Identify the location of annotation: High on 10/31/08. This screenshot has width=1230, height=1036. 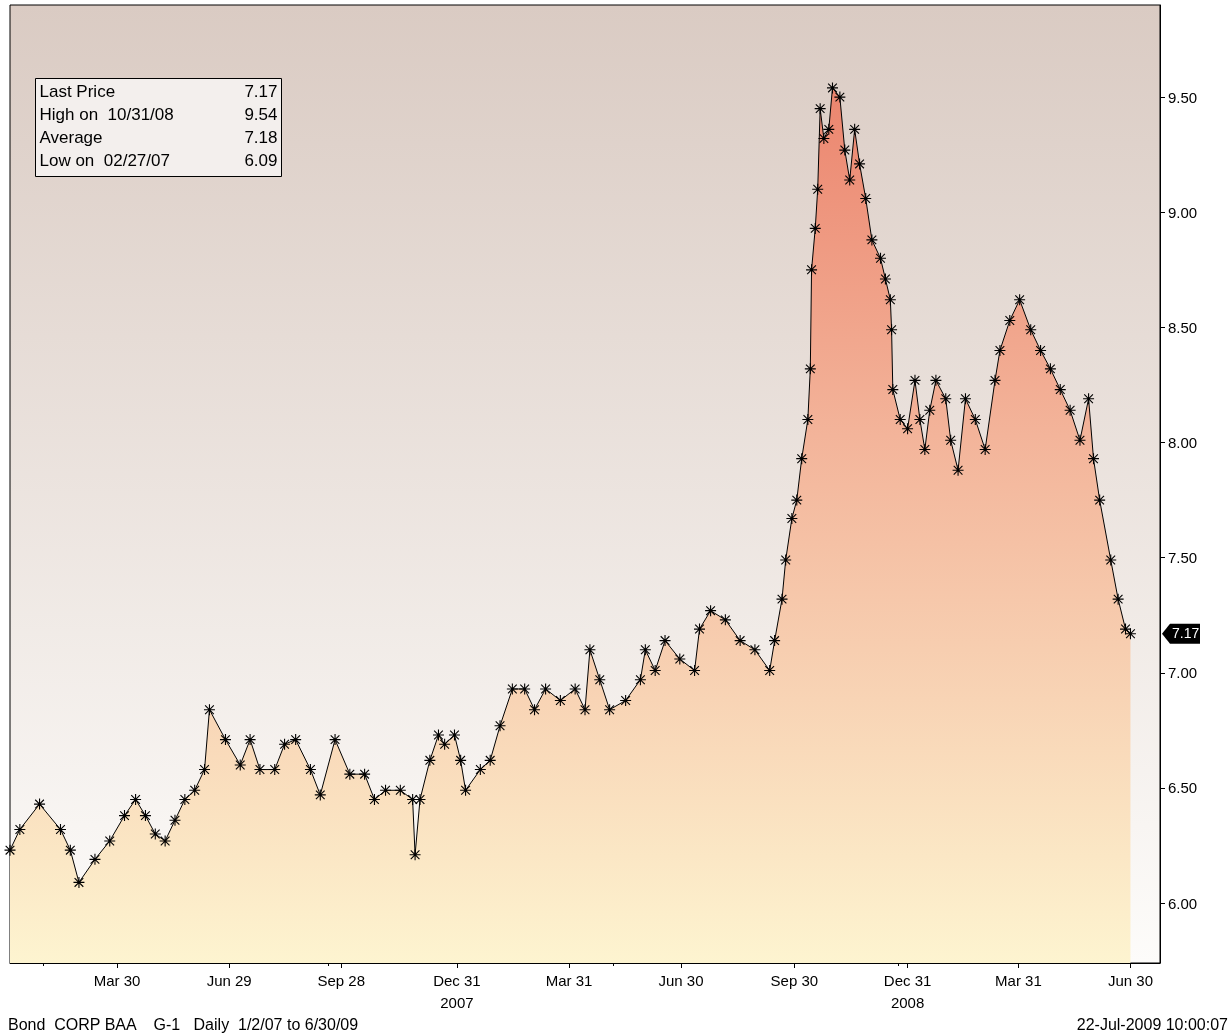
(106, 114).